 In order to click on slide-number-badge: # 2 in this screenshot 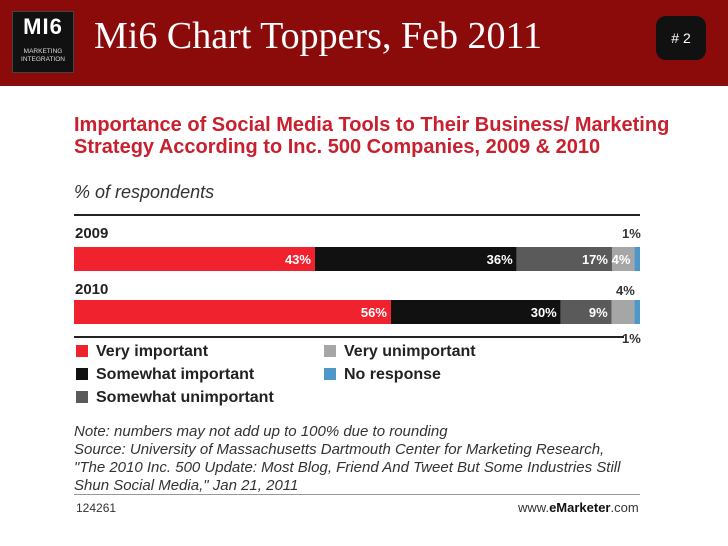, I will do `click(681, 38)`.